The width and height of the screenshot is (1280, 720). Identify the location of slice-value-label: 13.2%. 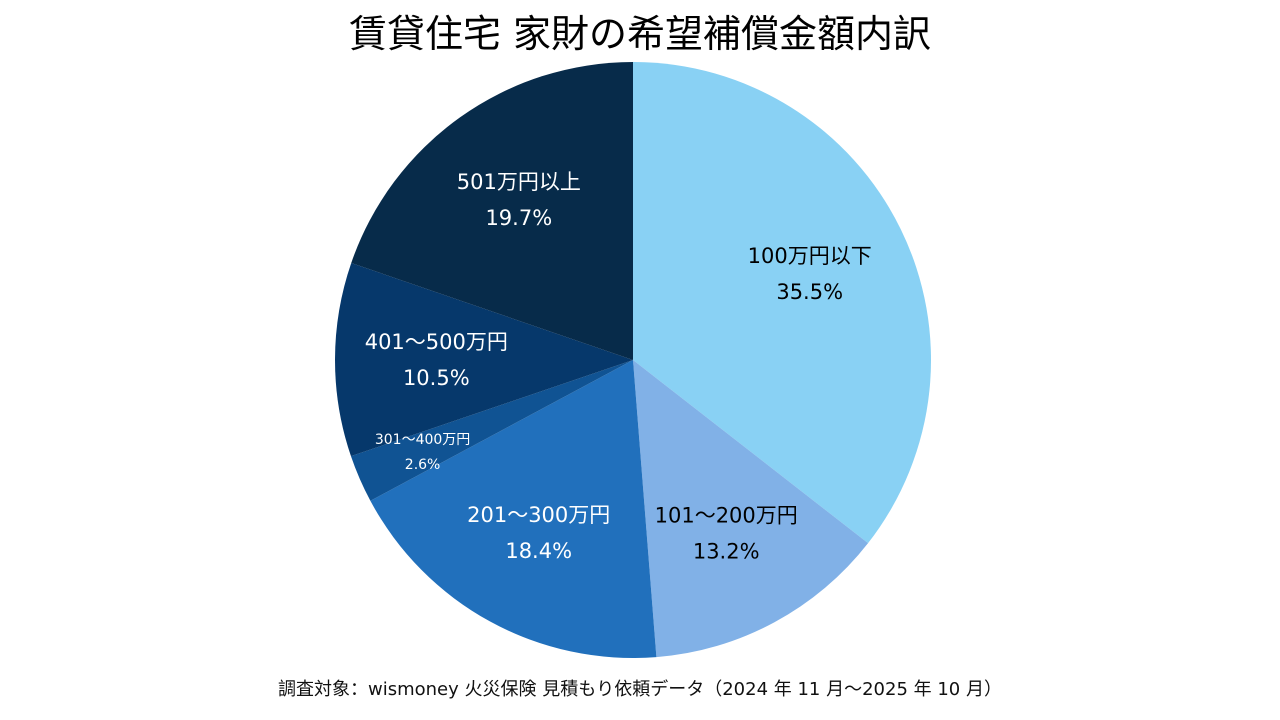
(726, 552).